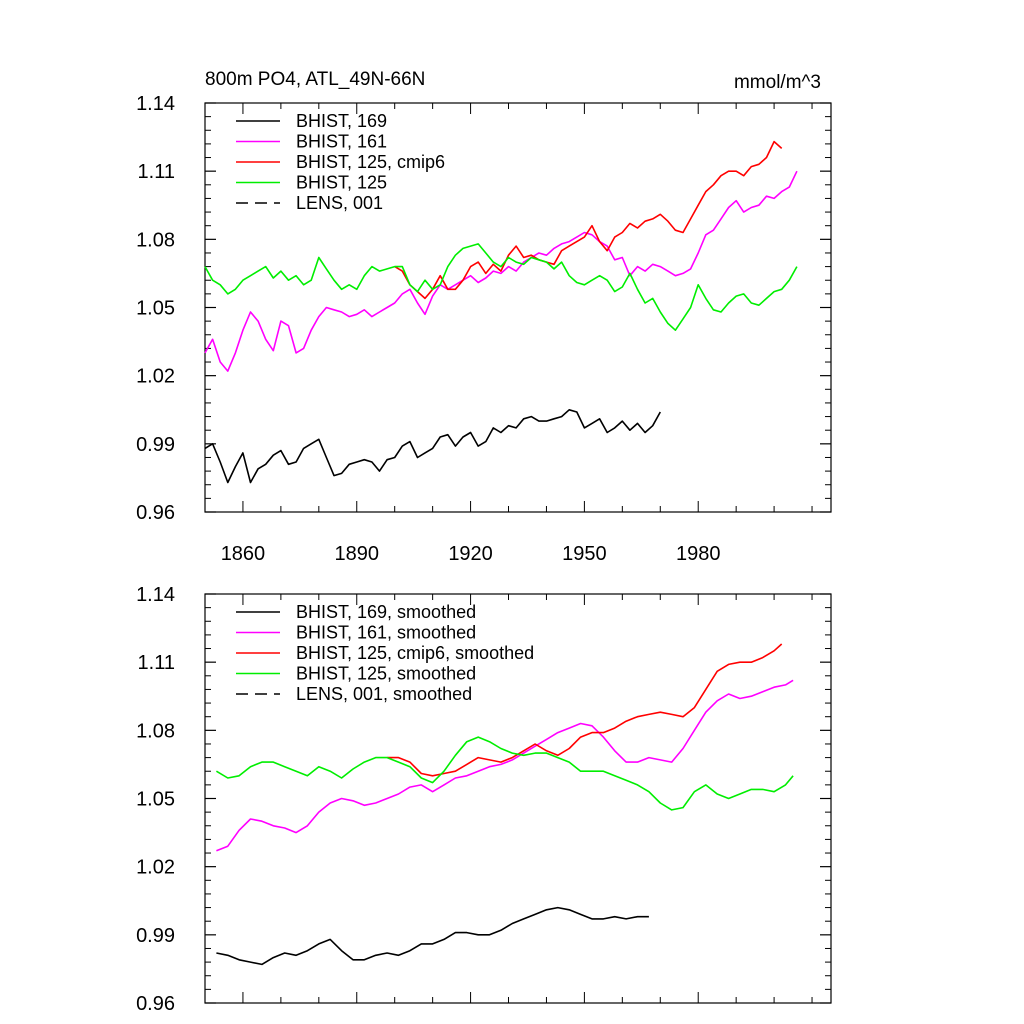  Describe the element at coordinates (384, 694) in the screenshot. I see `legend-label: LENS, 001, smoothed` at that location.